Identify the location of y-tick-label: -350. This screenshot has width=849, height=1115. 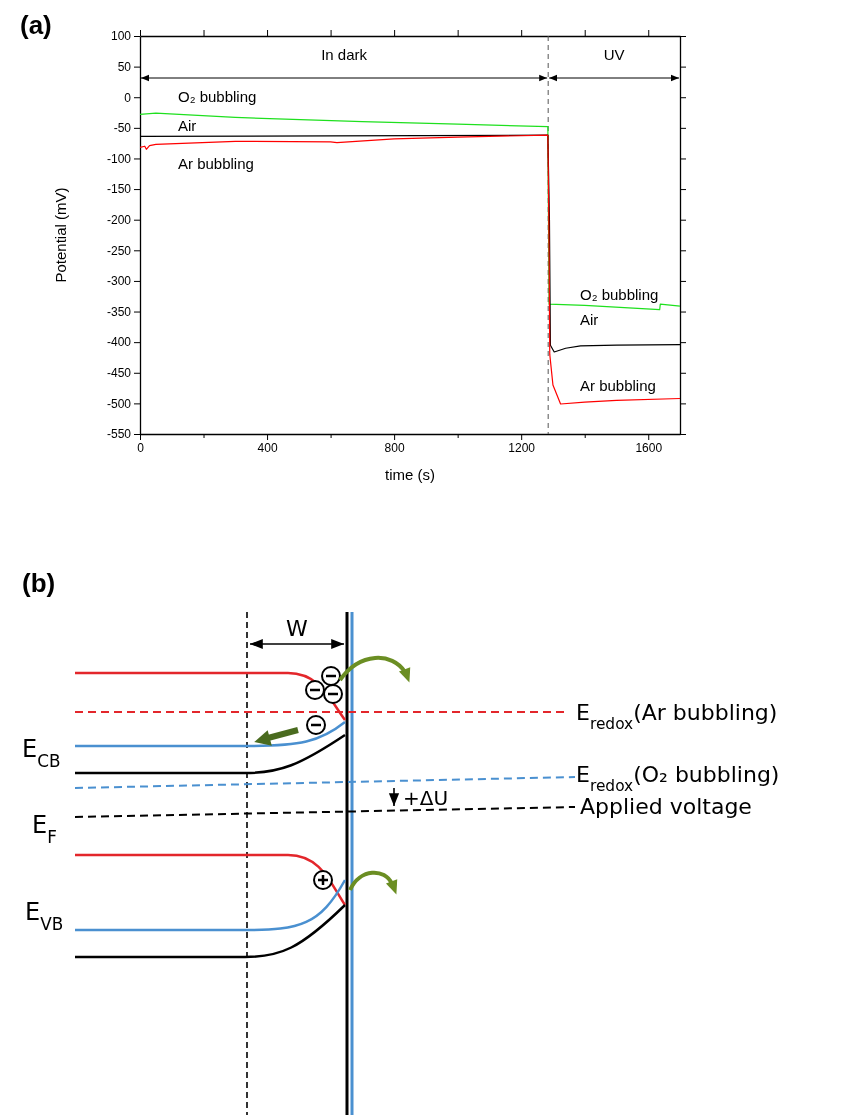
(119, 311).